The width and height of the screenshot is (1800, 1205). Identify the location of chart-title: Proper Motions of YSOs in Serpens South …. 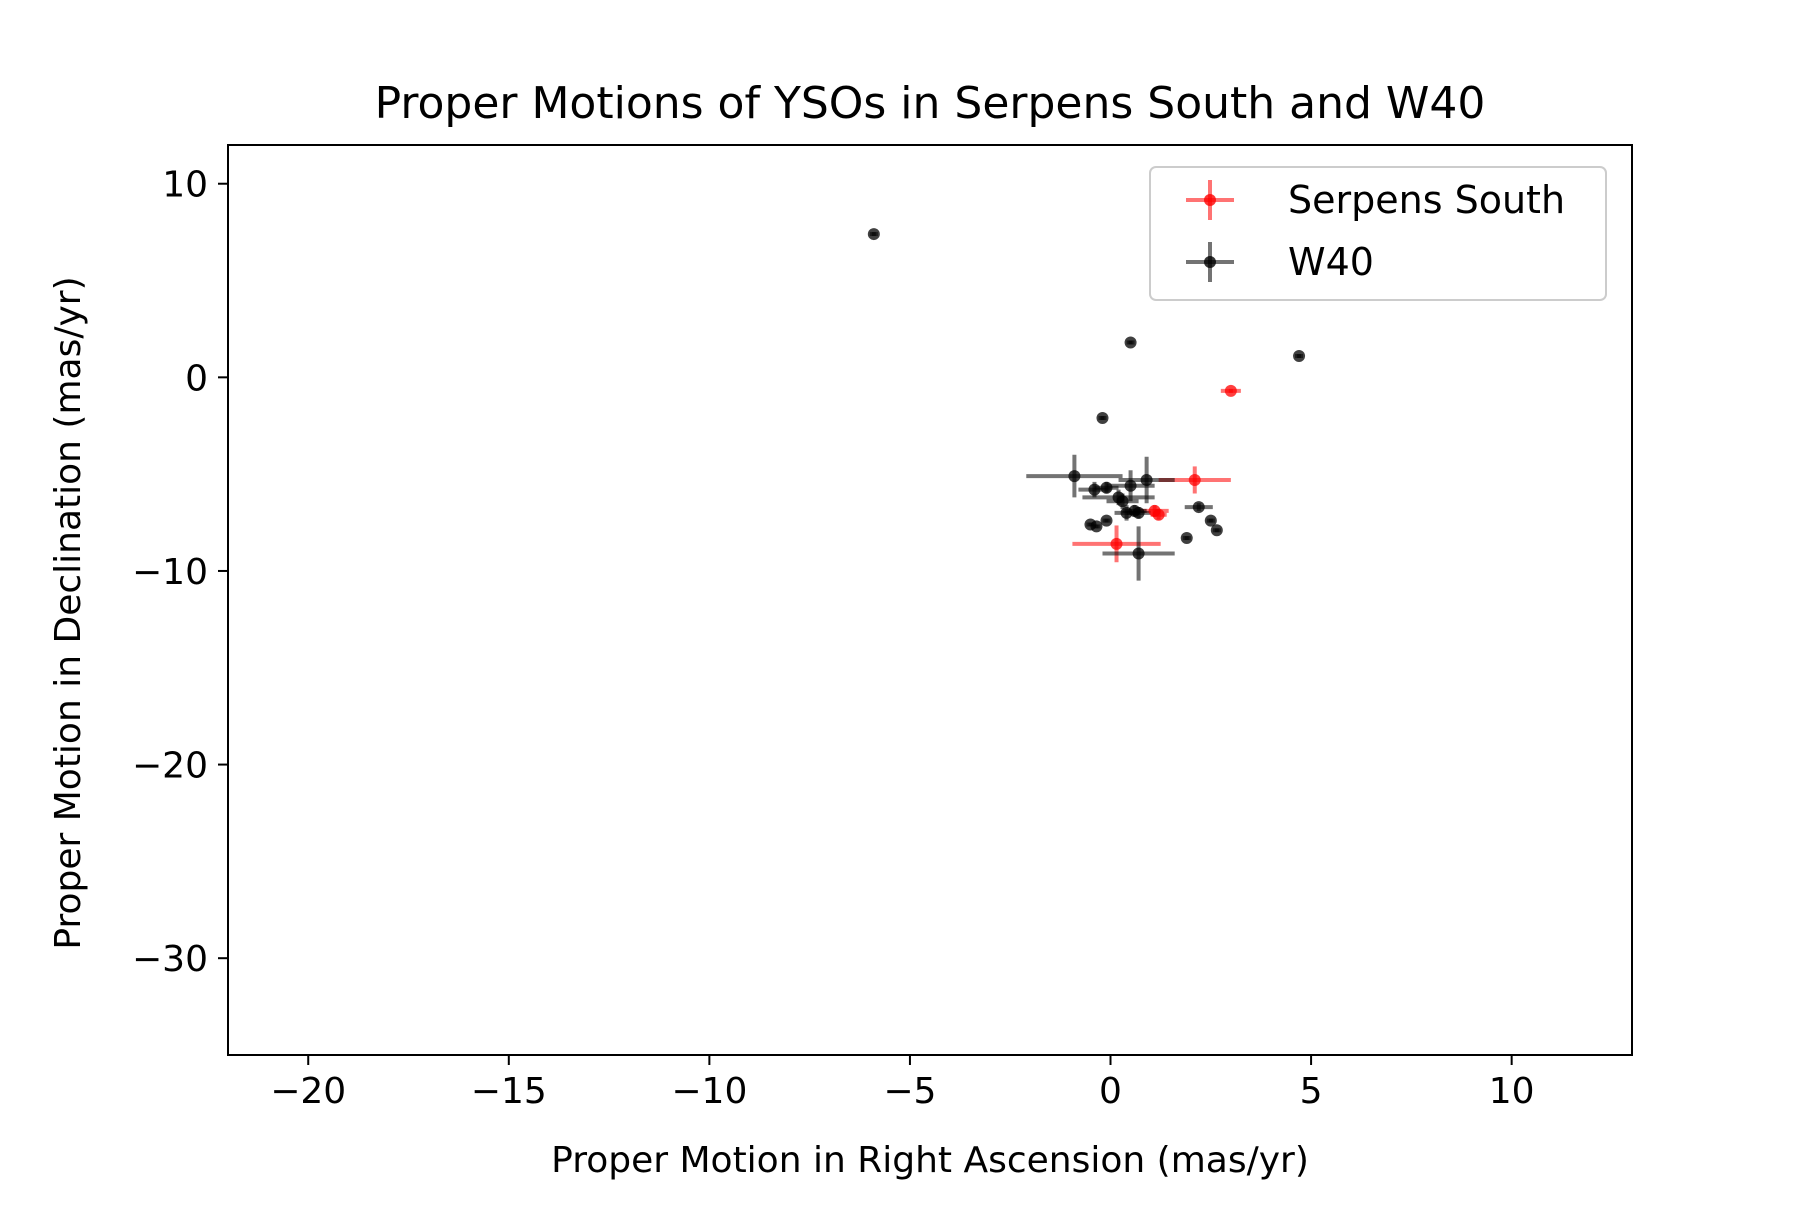
(930, 103).